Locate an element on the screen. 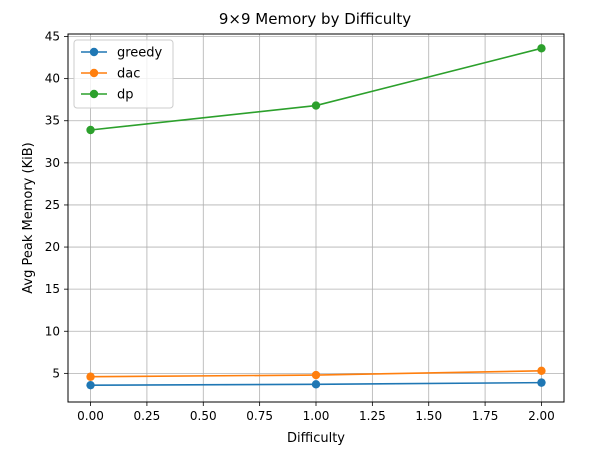 The width and height of the screenshot is (590, 451). series-dac is located at coordinates (316, 373).